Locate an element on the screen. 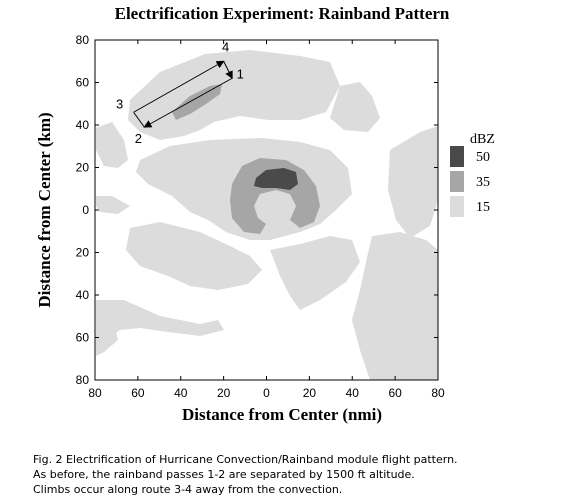 The image size is (564, 500). flight-route: 1 2 3 4 is located at coordinates (180, 92).